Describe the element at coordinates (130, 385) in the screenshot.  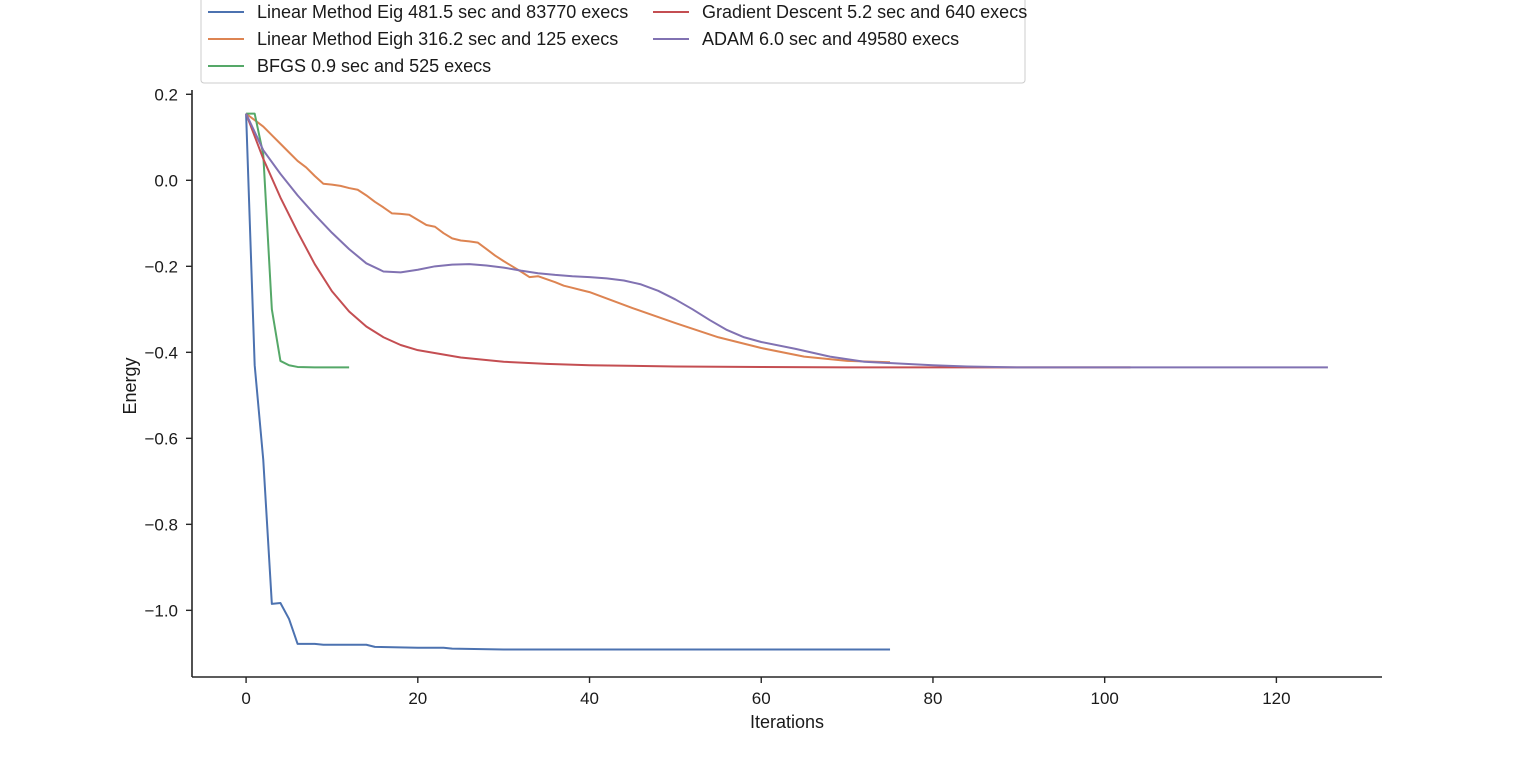
I see `y-axis-label: Energy` at that location.